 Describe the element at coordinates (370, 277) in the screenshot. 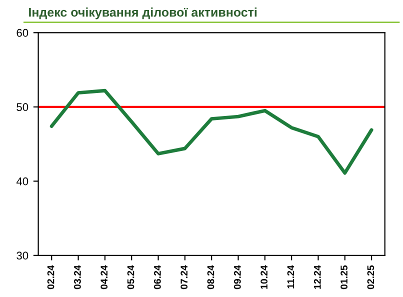

I see `x-tick-label: 02.25` at that location.